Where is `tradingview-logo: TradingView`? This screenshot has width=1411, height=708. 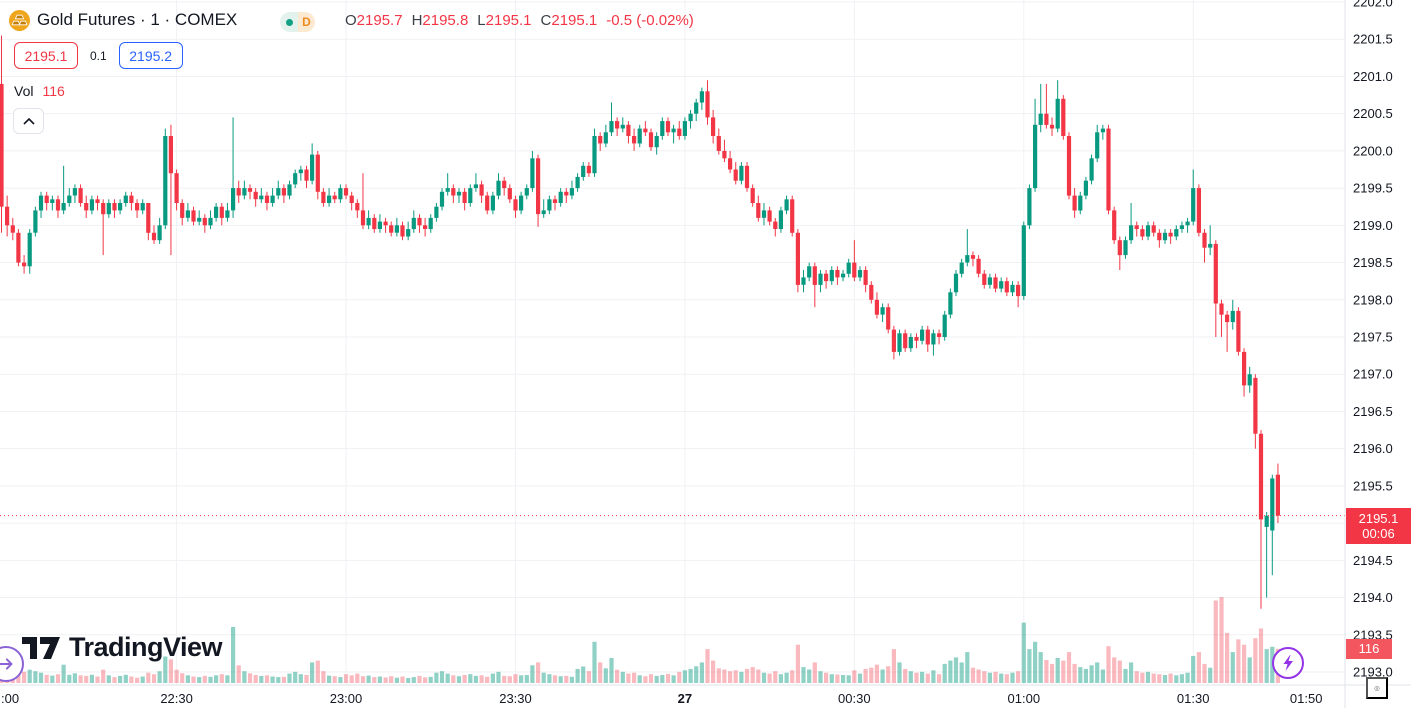 tradingview-logo: TradingView is located at coordinates (122, 647).